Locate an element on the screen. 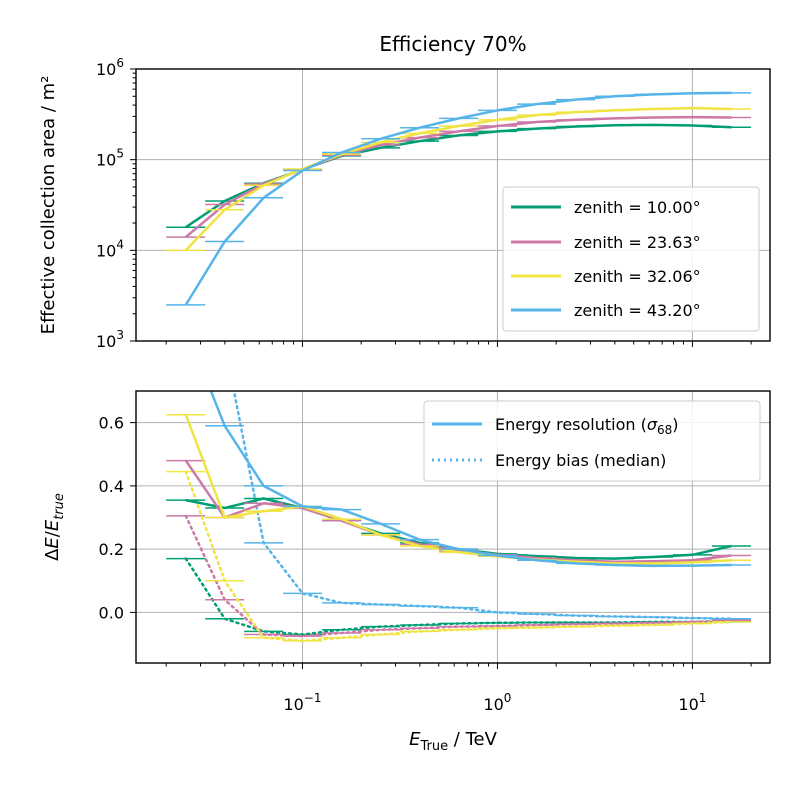 Image resolution: width=800 pixels, height=800 pixels. x-axis-label: ETrue / TeV is located at coordinates (453, 741).